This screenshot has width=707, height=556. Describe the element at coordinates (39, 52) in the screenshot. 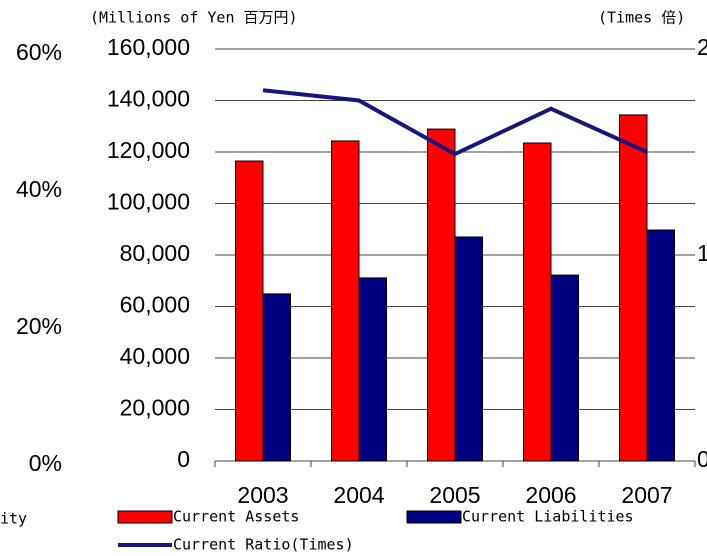

I see `y3-tick-label: 60%` at that location.